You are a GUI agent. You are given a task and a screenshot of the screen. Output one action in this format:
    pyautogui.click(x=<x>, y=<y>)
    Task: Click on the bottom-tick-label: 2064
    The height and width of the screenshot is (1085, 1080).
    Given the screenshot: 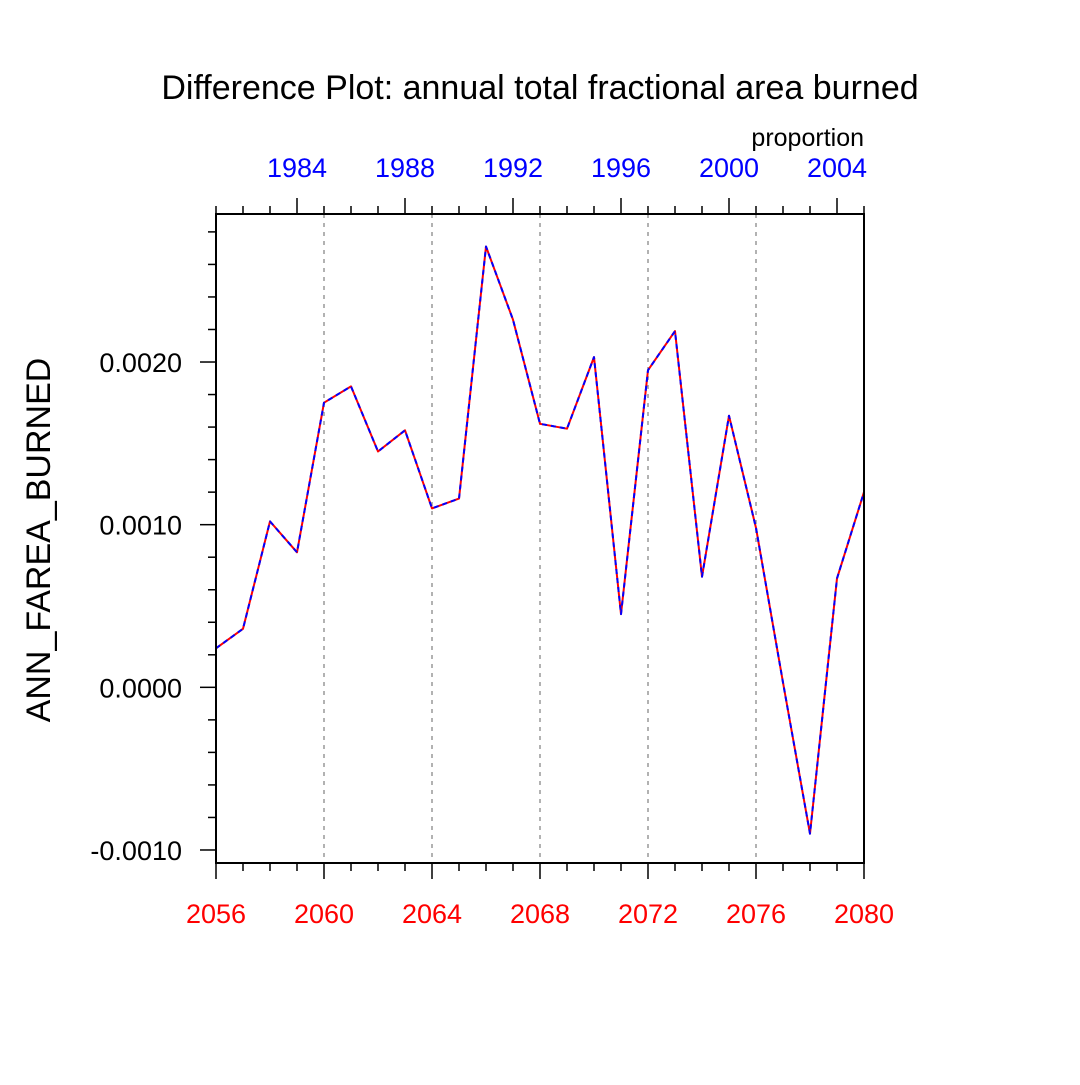 What is the action you would take?
    pyautogui.click(x=432, y=914)
    